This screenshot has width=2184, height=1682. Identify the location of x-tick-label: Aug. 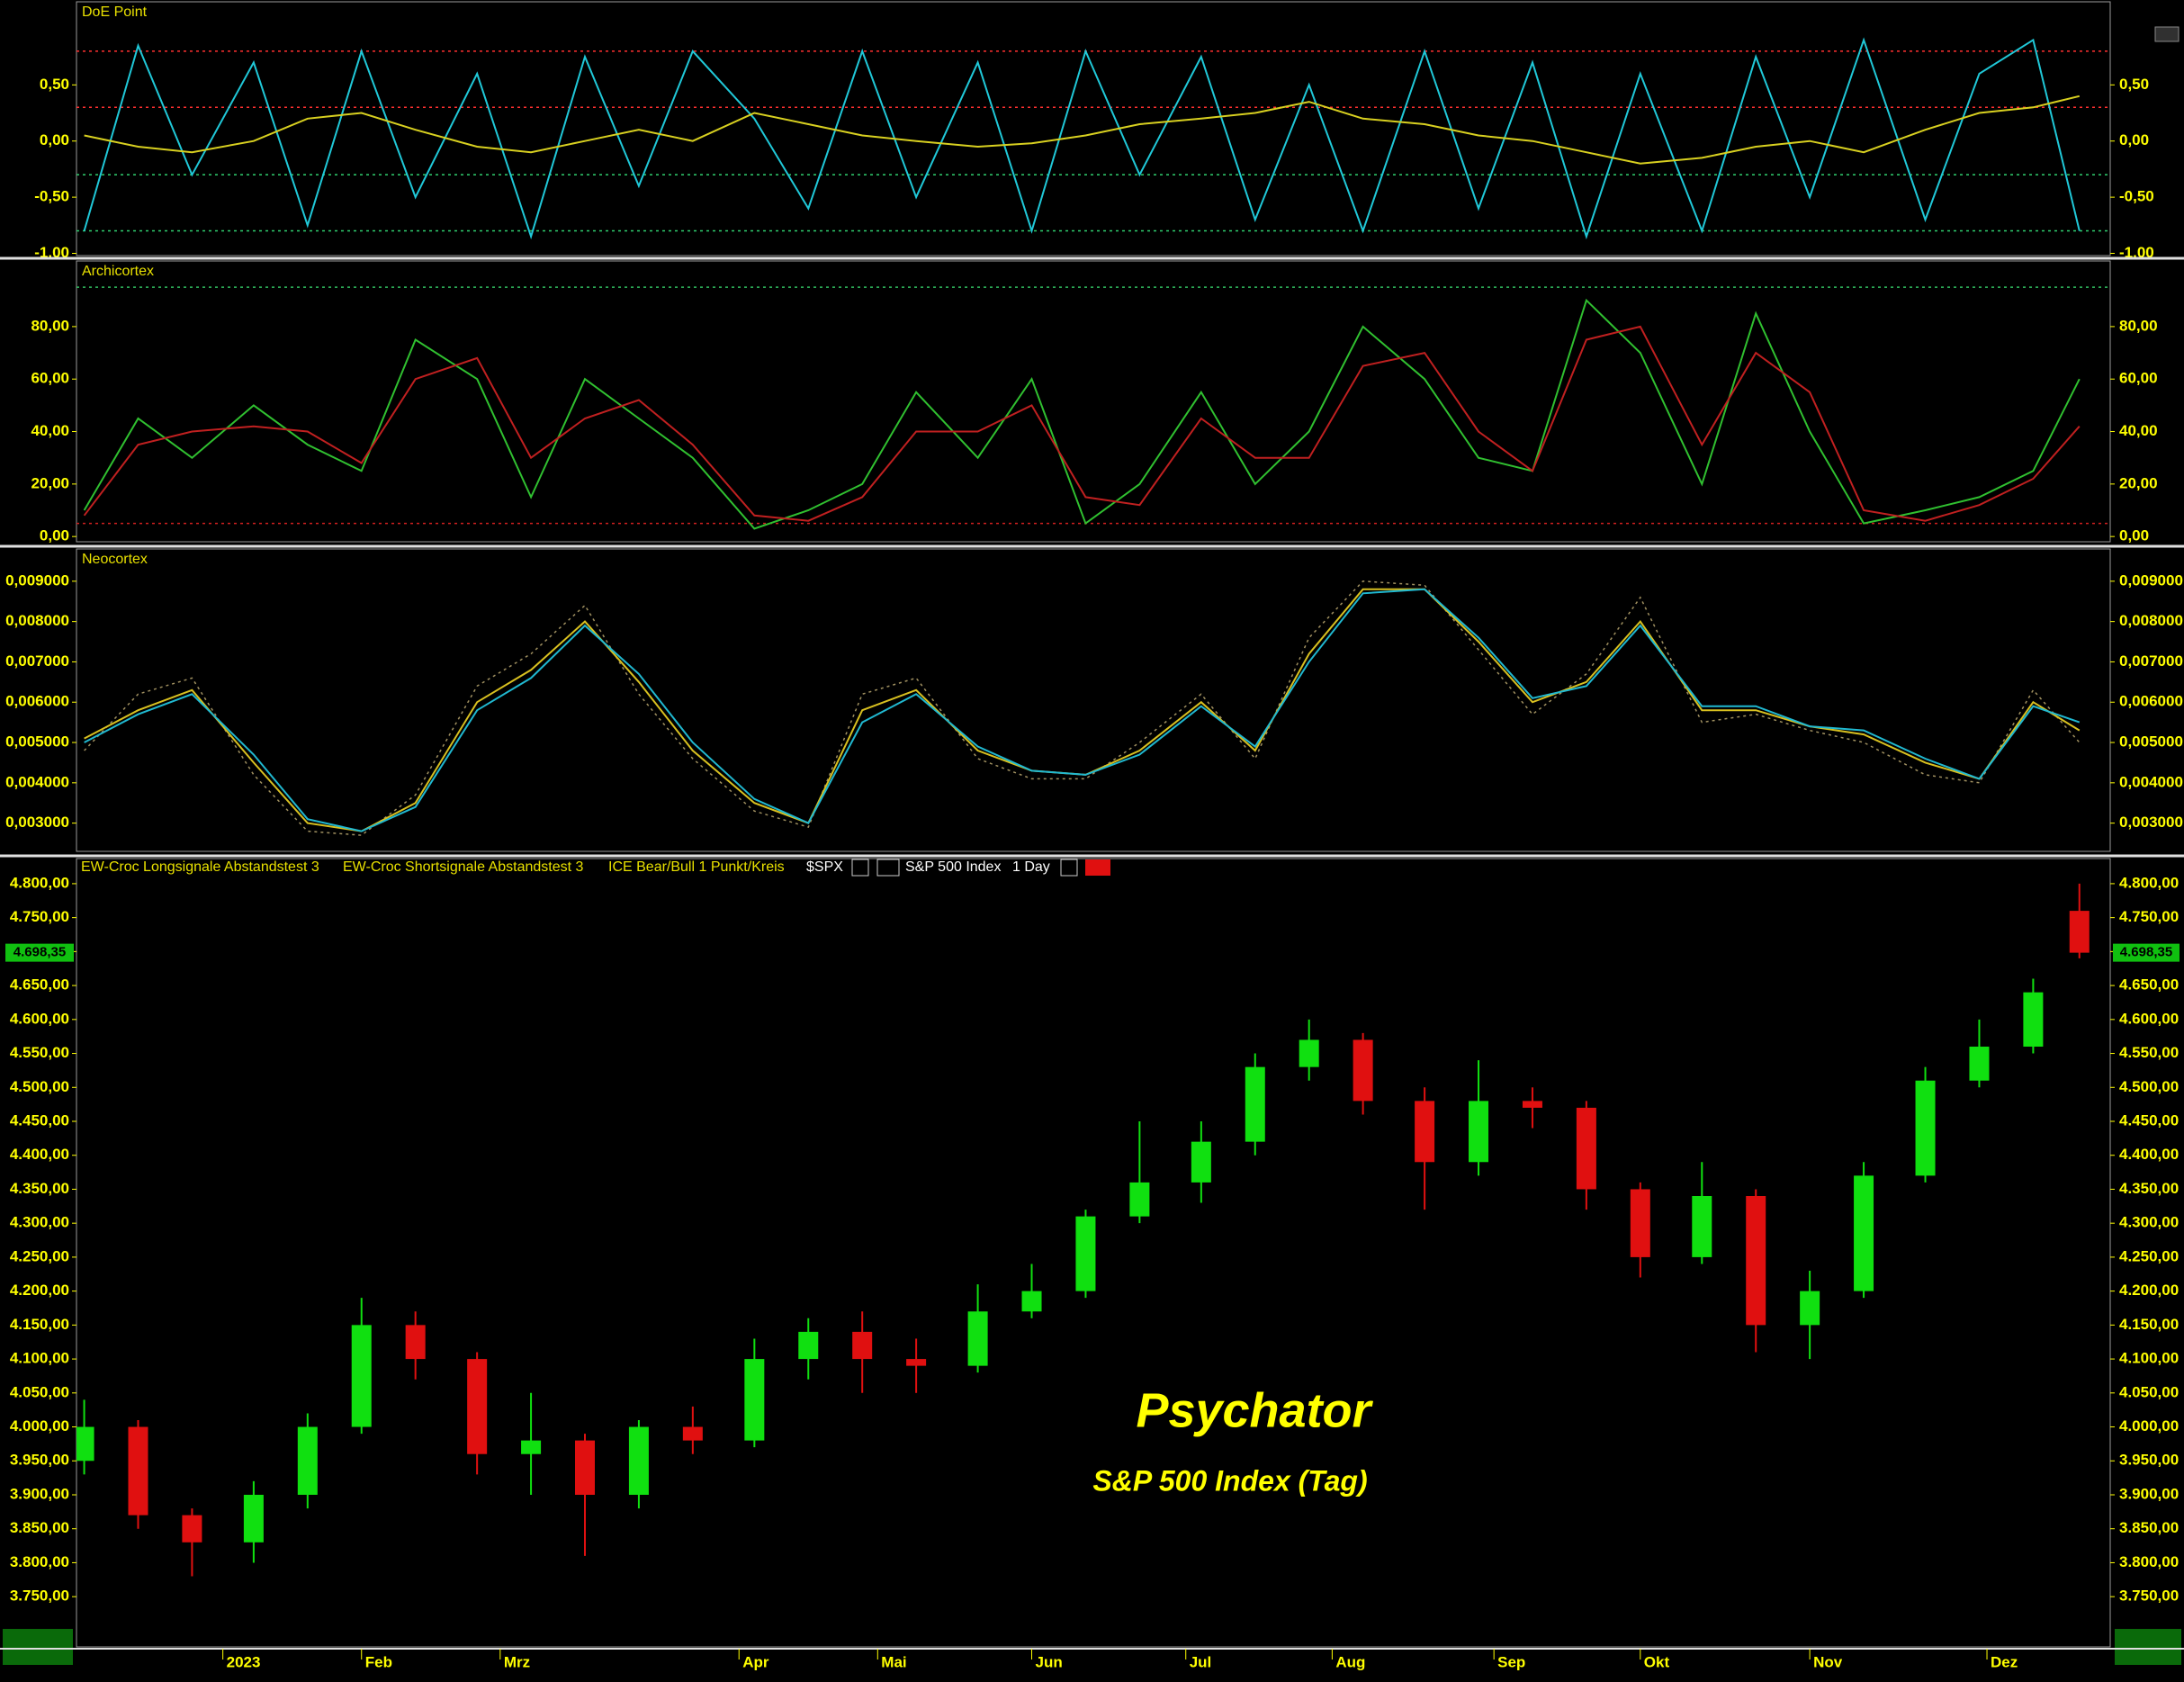
(1350, 1661).